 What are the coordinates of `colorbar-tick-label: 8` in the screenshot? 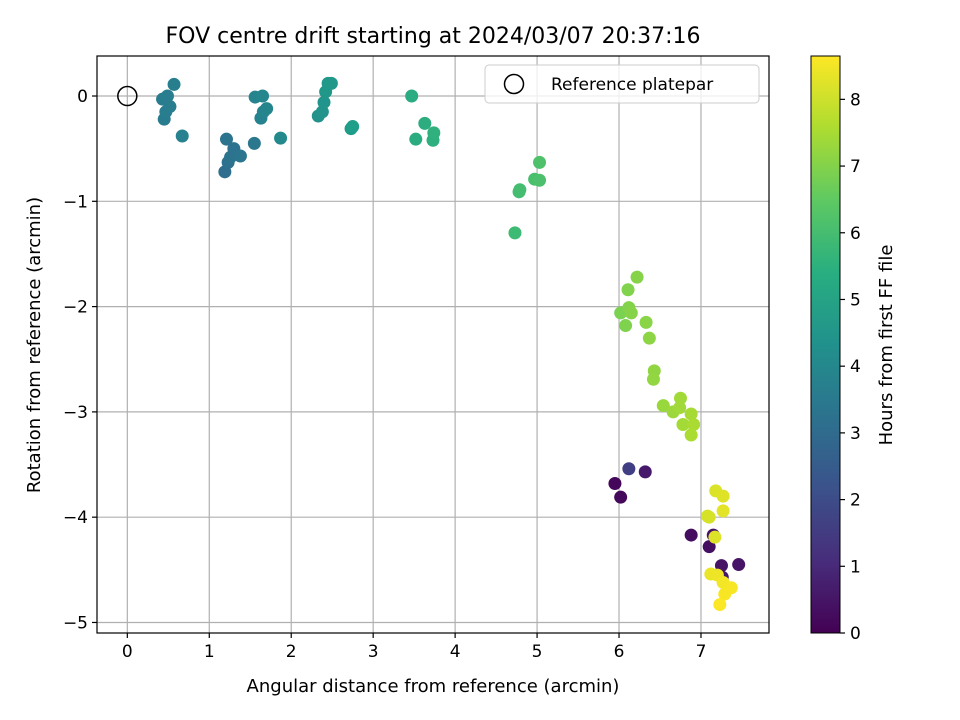 It's located at (855, 100).